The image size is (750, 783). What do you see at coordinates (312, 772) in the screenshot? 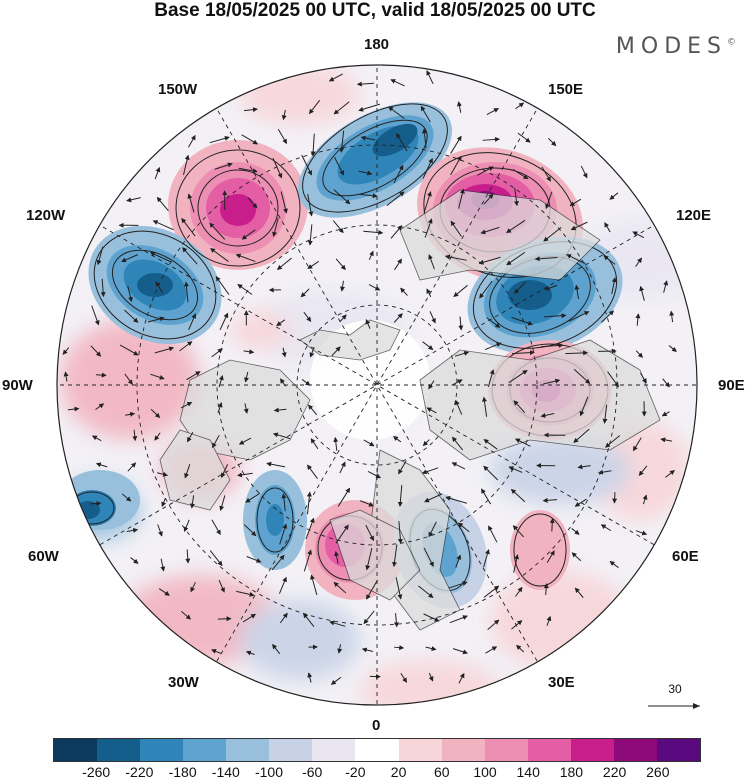
I see `colorbar-tick-label: -60` at bounding box center [312, 772].